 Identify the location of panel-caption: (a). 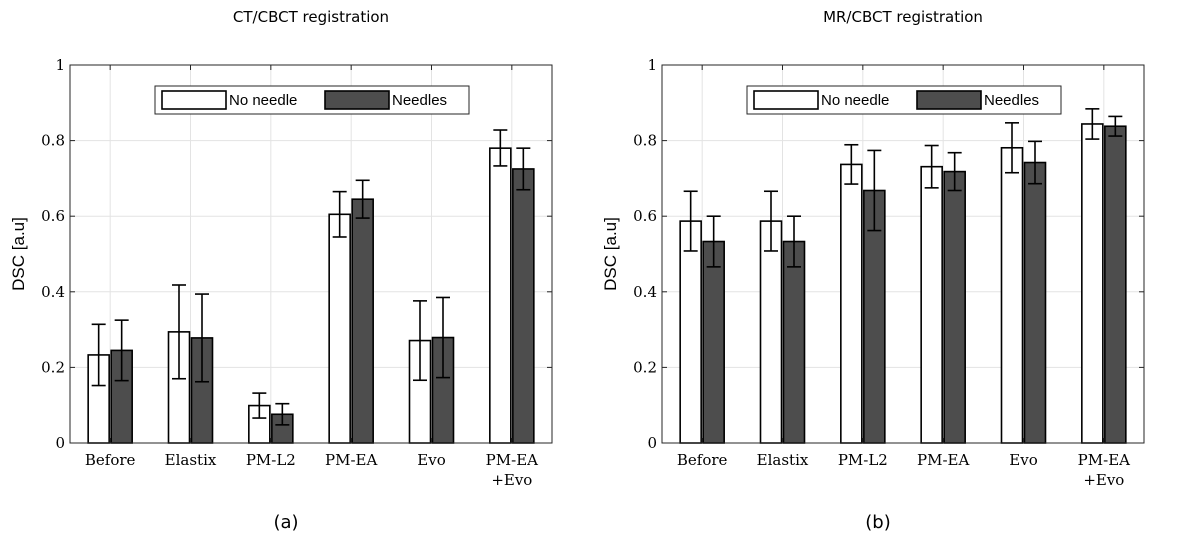
(285, 522).